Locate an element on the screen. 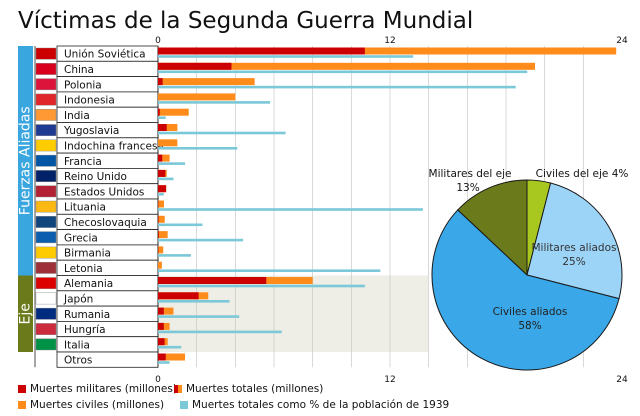  allies-group-band is located at coordinates (25, 161).